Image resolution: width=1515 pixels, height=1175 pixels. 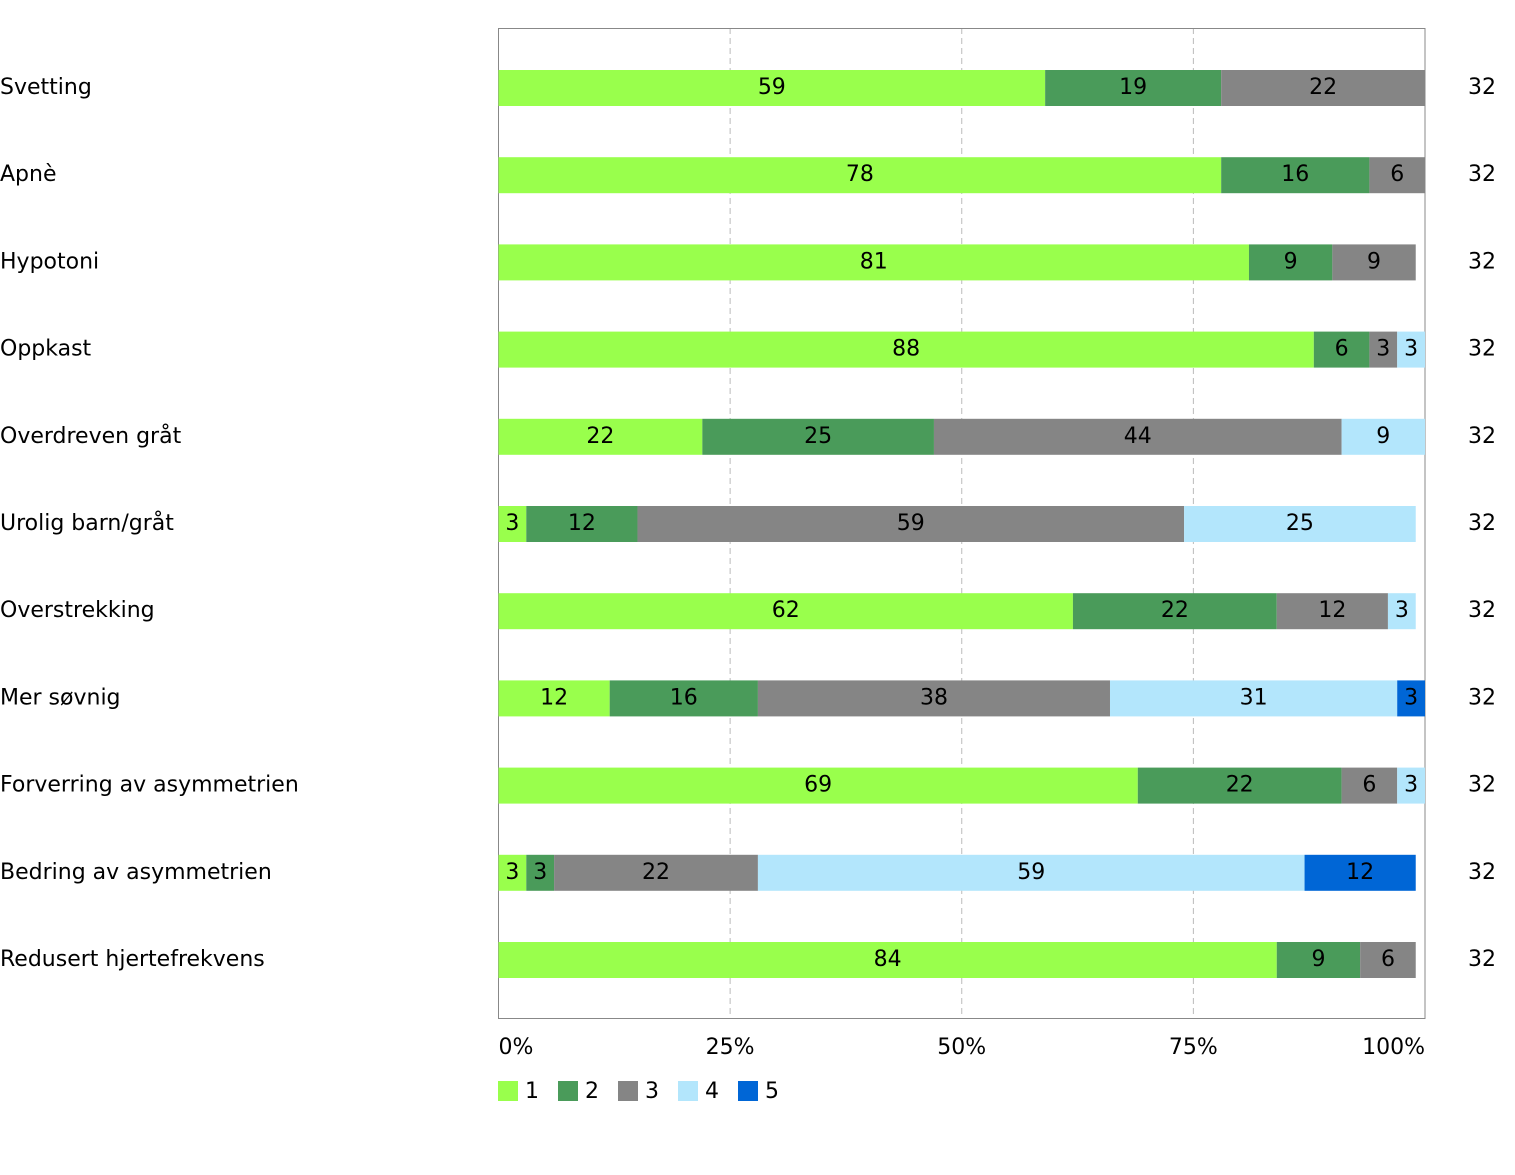 What do you see at coordinates (516, 1047) in the screenshot?
I see `x-tick-label: 0%` at bounding box center [516, 1047].